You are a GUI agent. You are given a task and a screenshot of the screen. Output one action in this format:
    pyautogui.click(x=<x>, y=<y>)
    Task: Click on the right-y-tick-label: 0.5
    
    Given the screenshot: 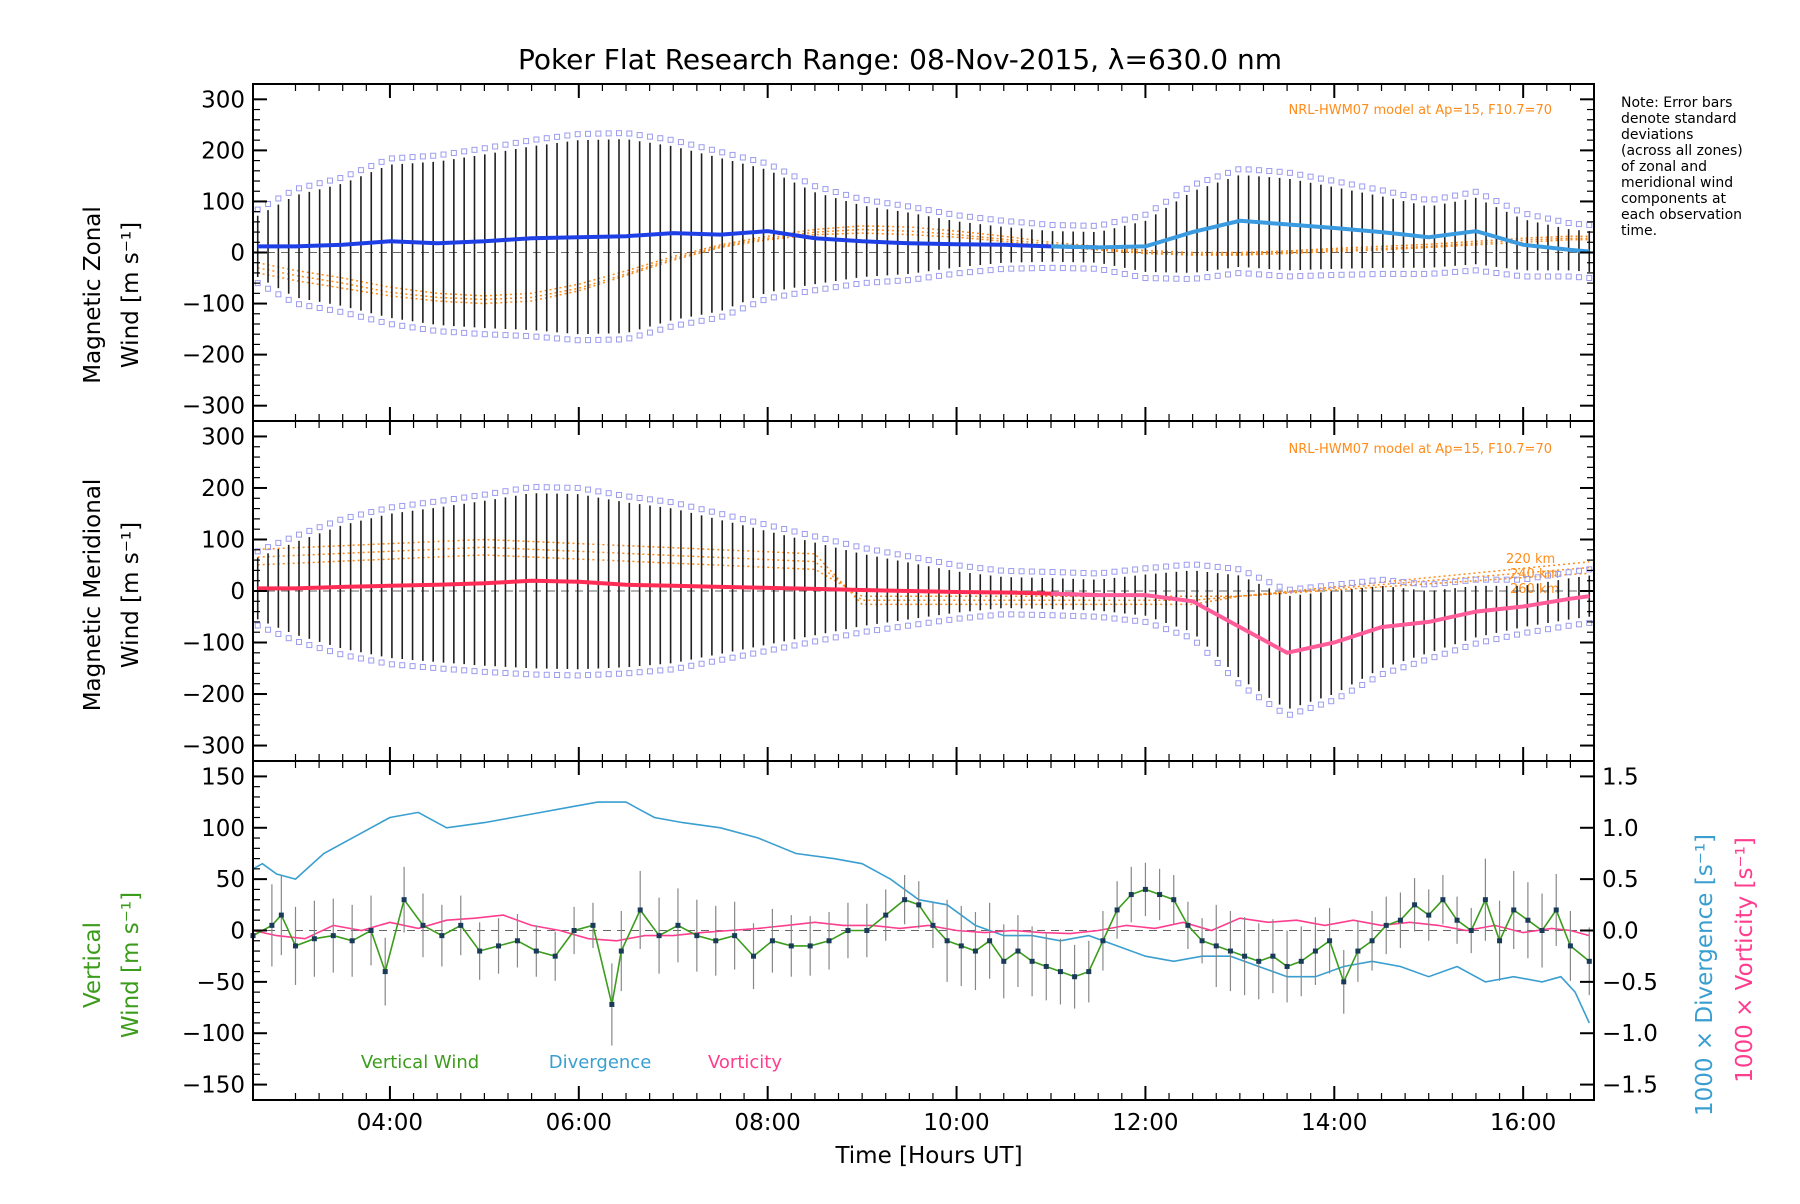 What is the action you would take?
    pyautogui.click(x=1620, y=880)
    